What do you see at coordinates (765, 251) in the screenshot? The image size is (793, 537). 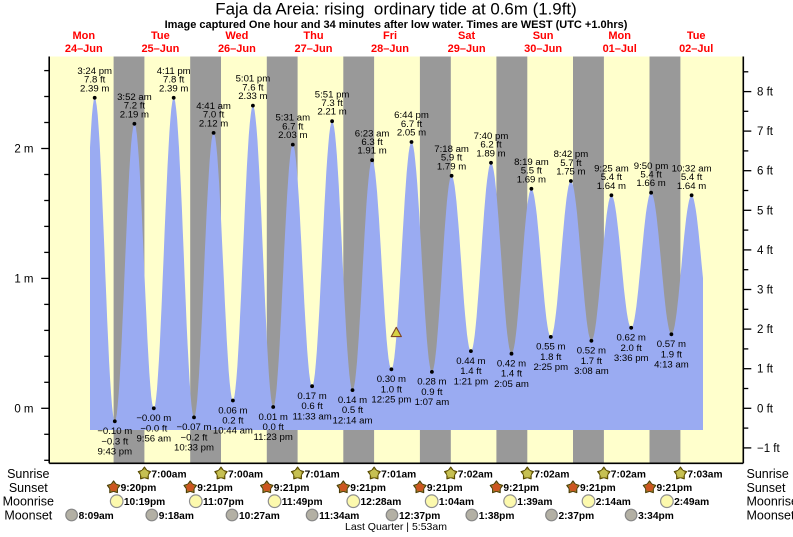 I see `svg-text: 4 ft` at bounding box center [765, 251].